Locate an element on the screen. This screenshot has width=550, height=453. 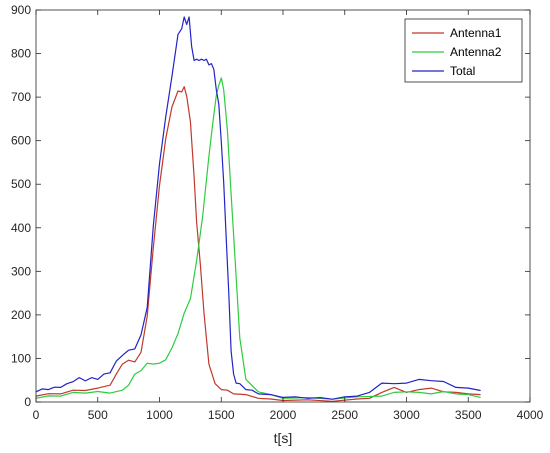
legend-label-total: Total is located at coordinates (462, 71).